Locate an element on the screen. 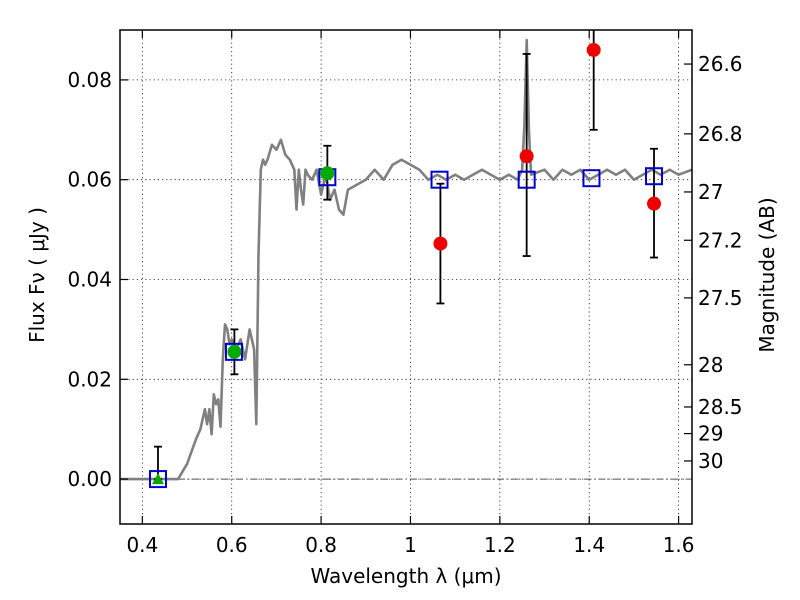 This screenshot has width=800, height=600. y-axis-ticks: 0.00 0.02 0.04 0.06 0.08 is located at coordinates (97, 279).